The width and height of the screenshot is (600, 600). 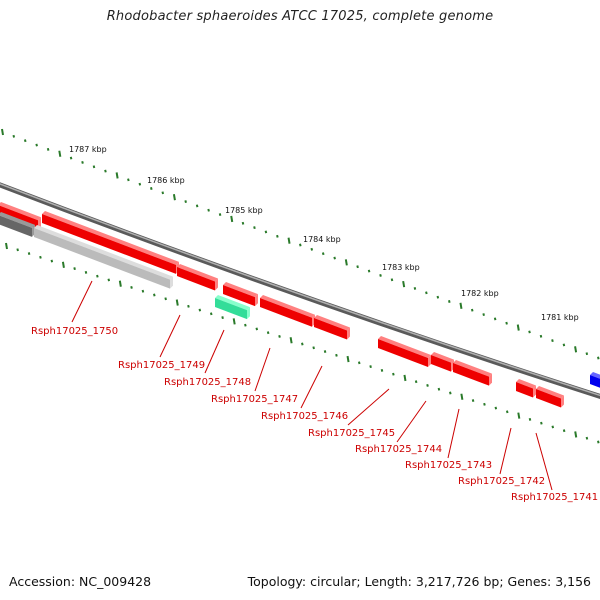 I want to click on gene-label: Rsph17025_1750, so click(x=74, y=331).